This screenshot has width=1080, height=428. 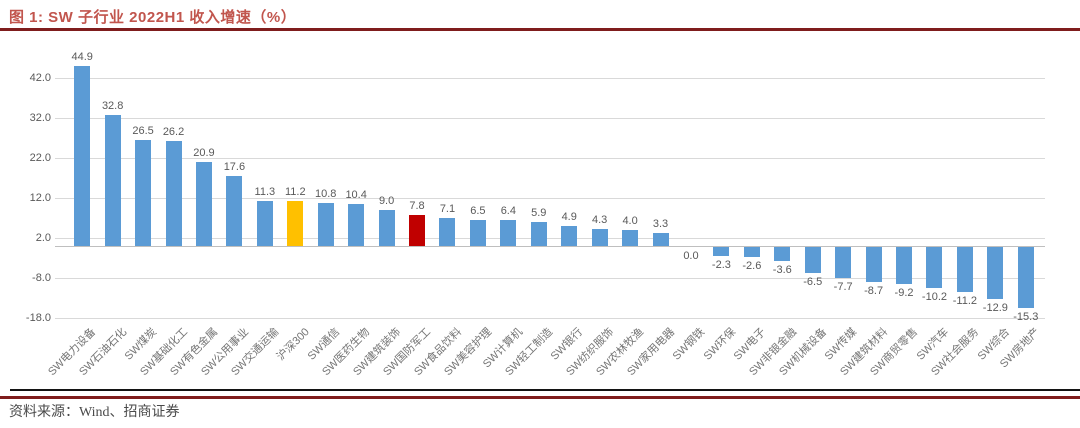 What do you see at coordinates (995, 307) in the screenshot?
I see `value-label: -12.9` at bounding box center [995, 307].